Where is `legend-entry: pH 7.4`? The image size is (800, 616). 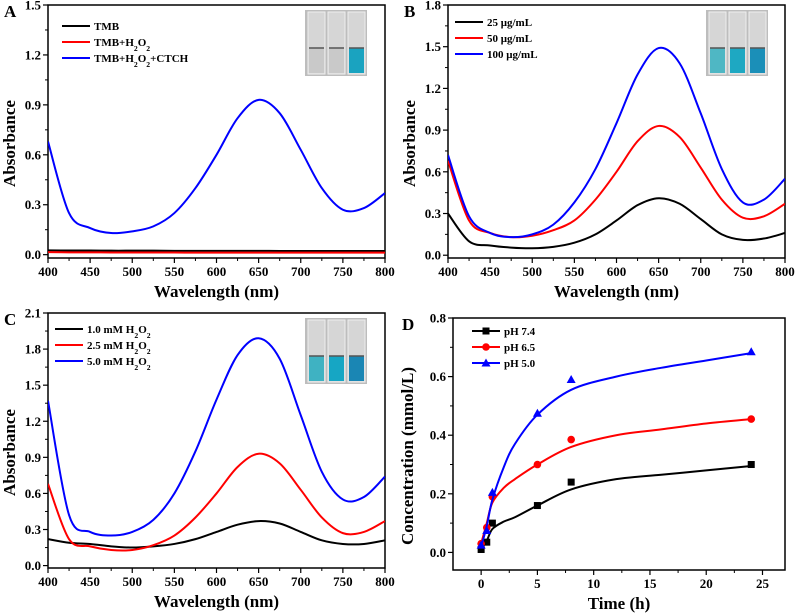 legend-entry: pH 7.4 is located at coordinates (504, 332).